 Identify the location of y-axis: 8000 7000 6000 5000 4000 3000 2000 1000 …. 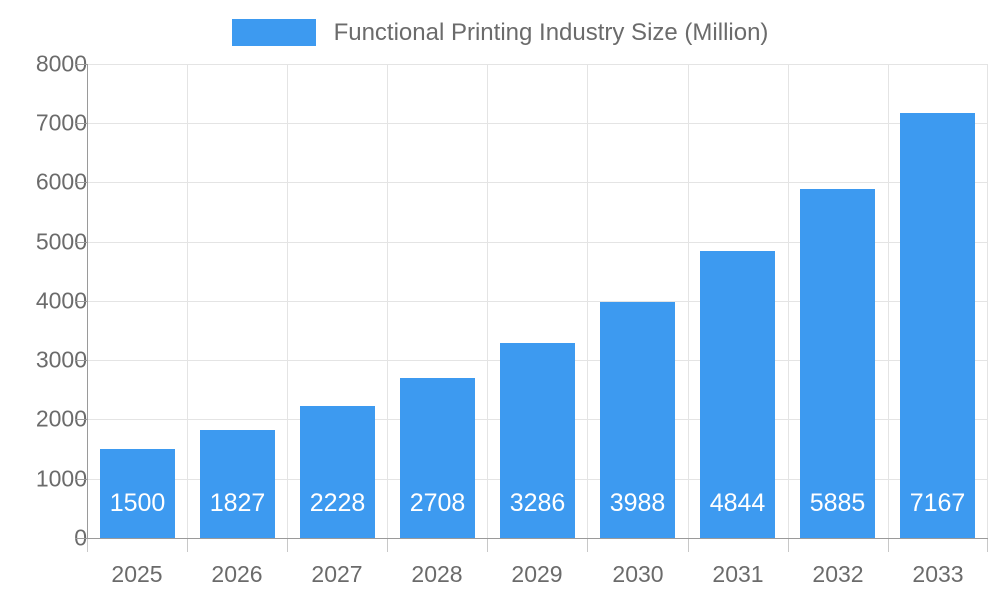
(43, 300).